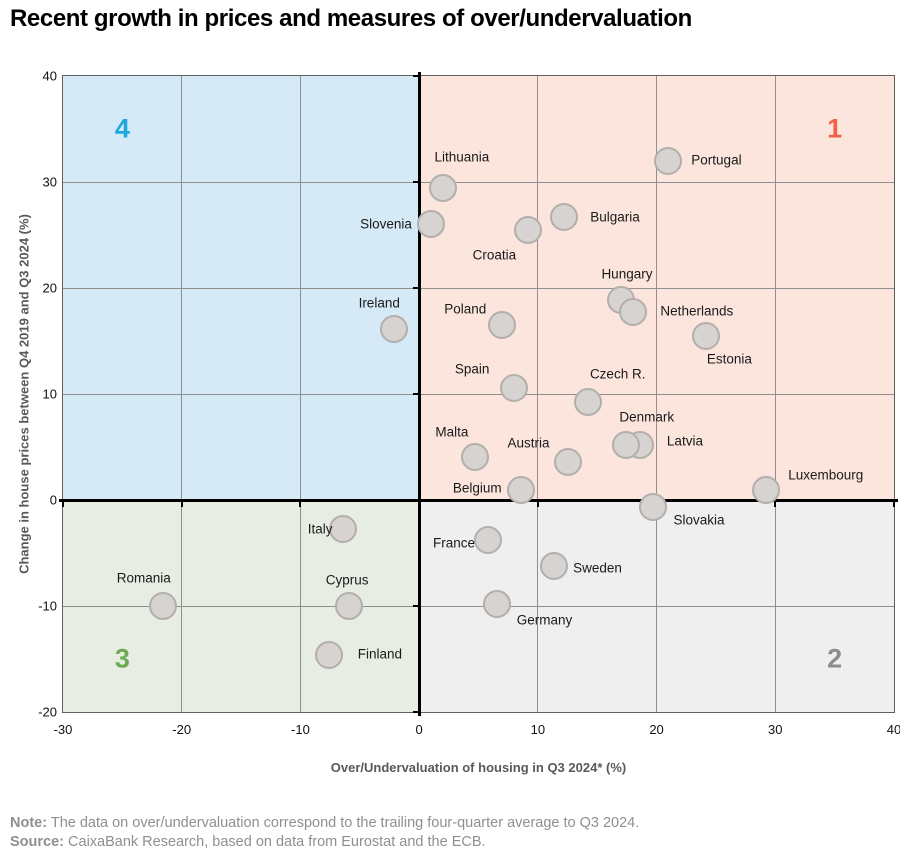  What do you see at coordinates (765, 490) in the screenshot?
I see `data-point-luxembourg` at bounding box center [765, 490].